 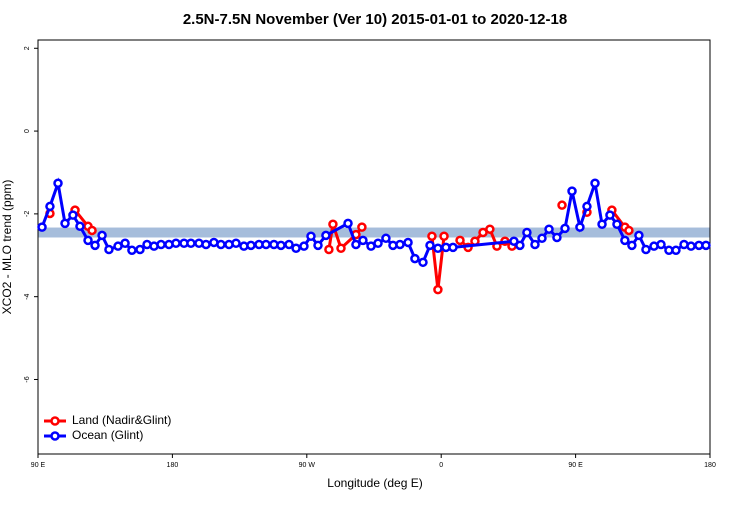 What do you see at coordinates (27, 48) in the screenshot?
I see `y-tick-label: 2` at bounding box center [27, 48].